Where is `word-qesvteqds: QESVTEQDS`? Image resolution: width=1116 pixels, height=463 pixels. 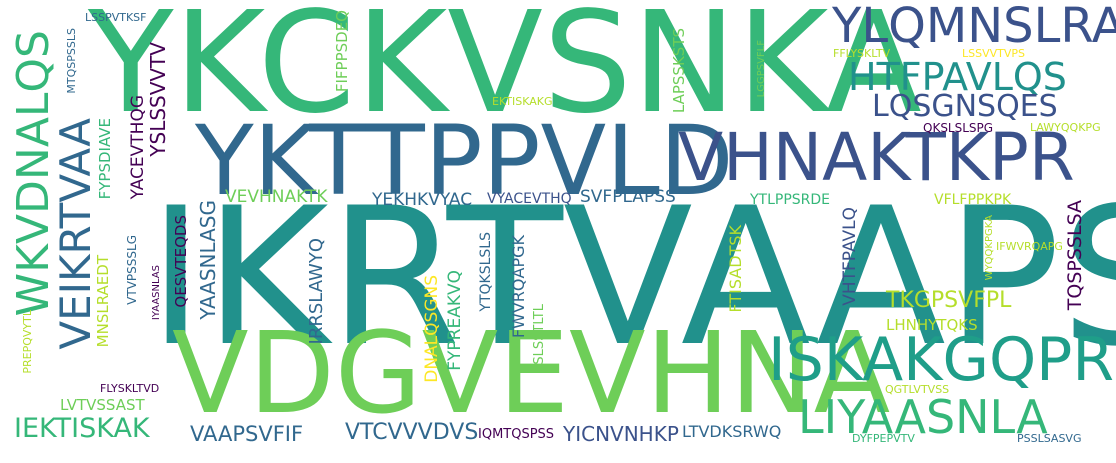
word-qesvteqds: QESVTEQDS is located at coordinates (181, 261).